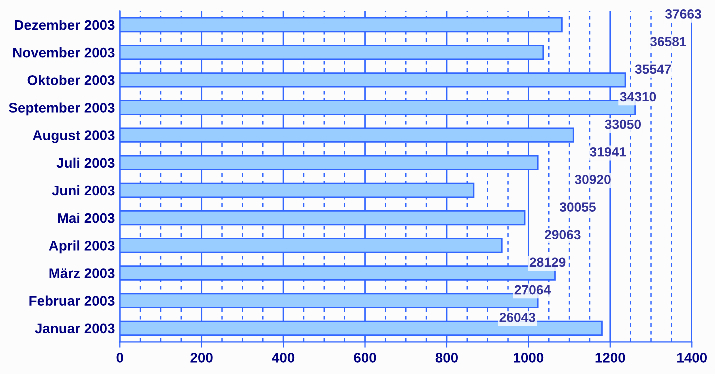 This screenshot has width=715, height=374. Describe the element at coordinates (283, 357) in the screenshot. I see `x-tick-label: 400` at that location.